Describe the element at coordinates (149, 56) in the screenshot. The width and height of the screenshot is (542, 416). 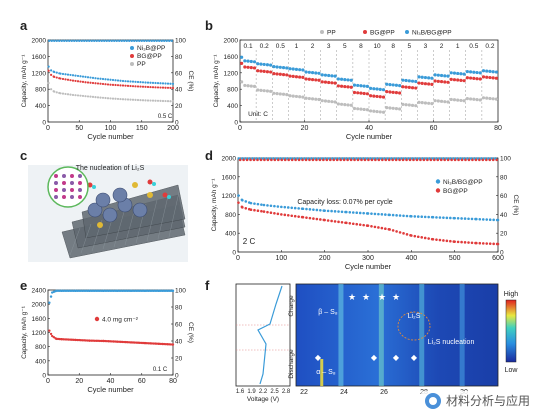
I see `legend-label-a-1: BG@PP` at that location.